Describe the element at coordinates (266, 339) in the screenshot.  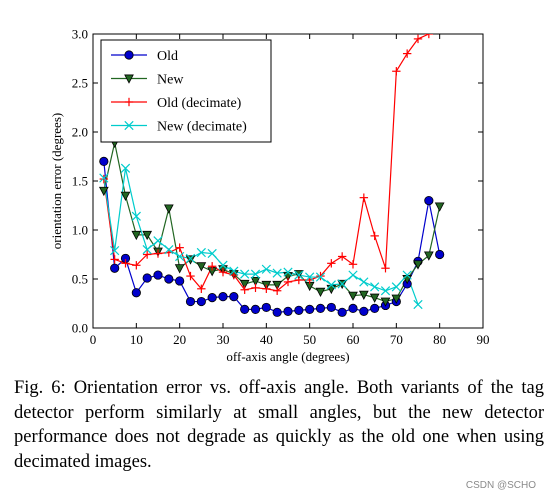
I see `x-tick-label: 40` at that location.